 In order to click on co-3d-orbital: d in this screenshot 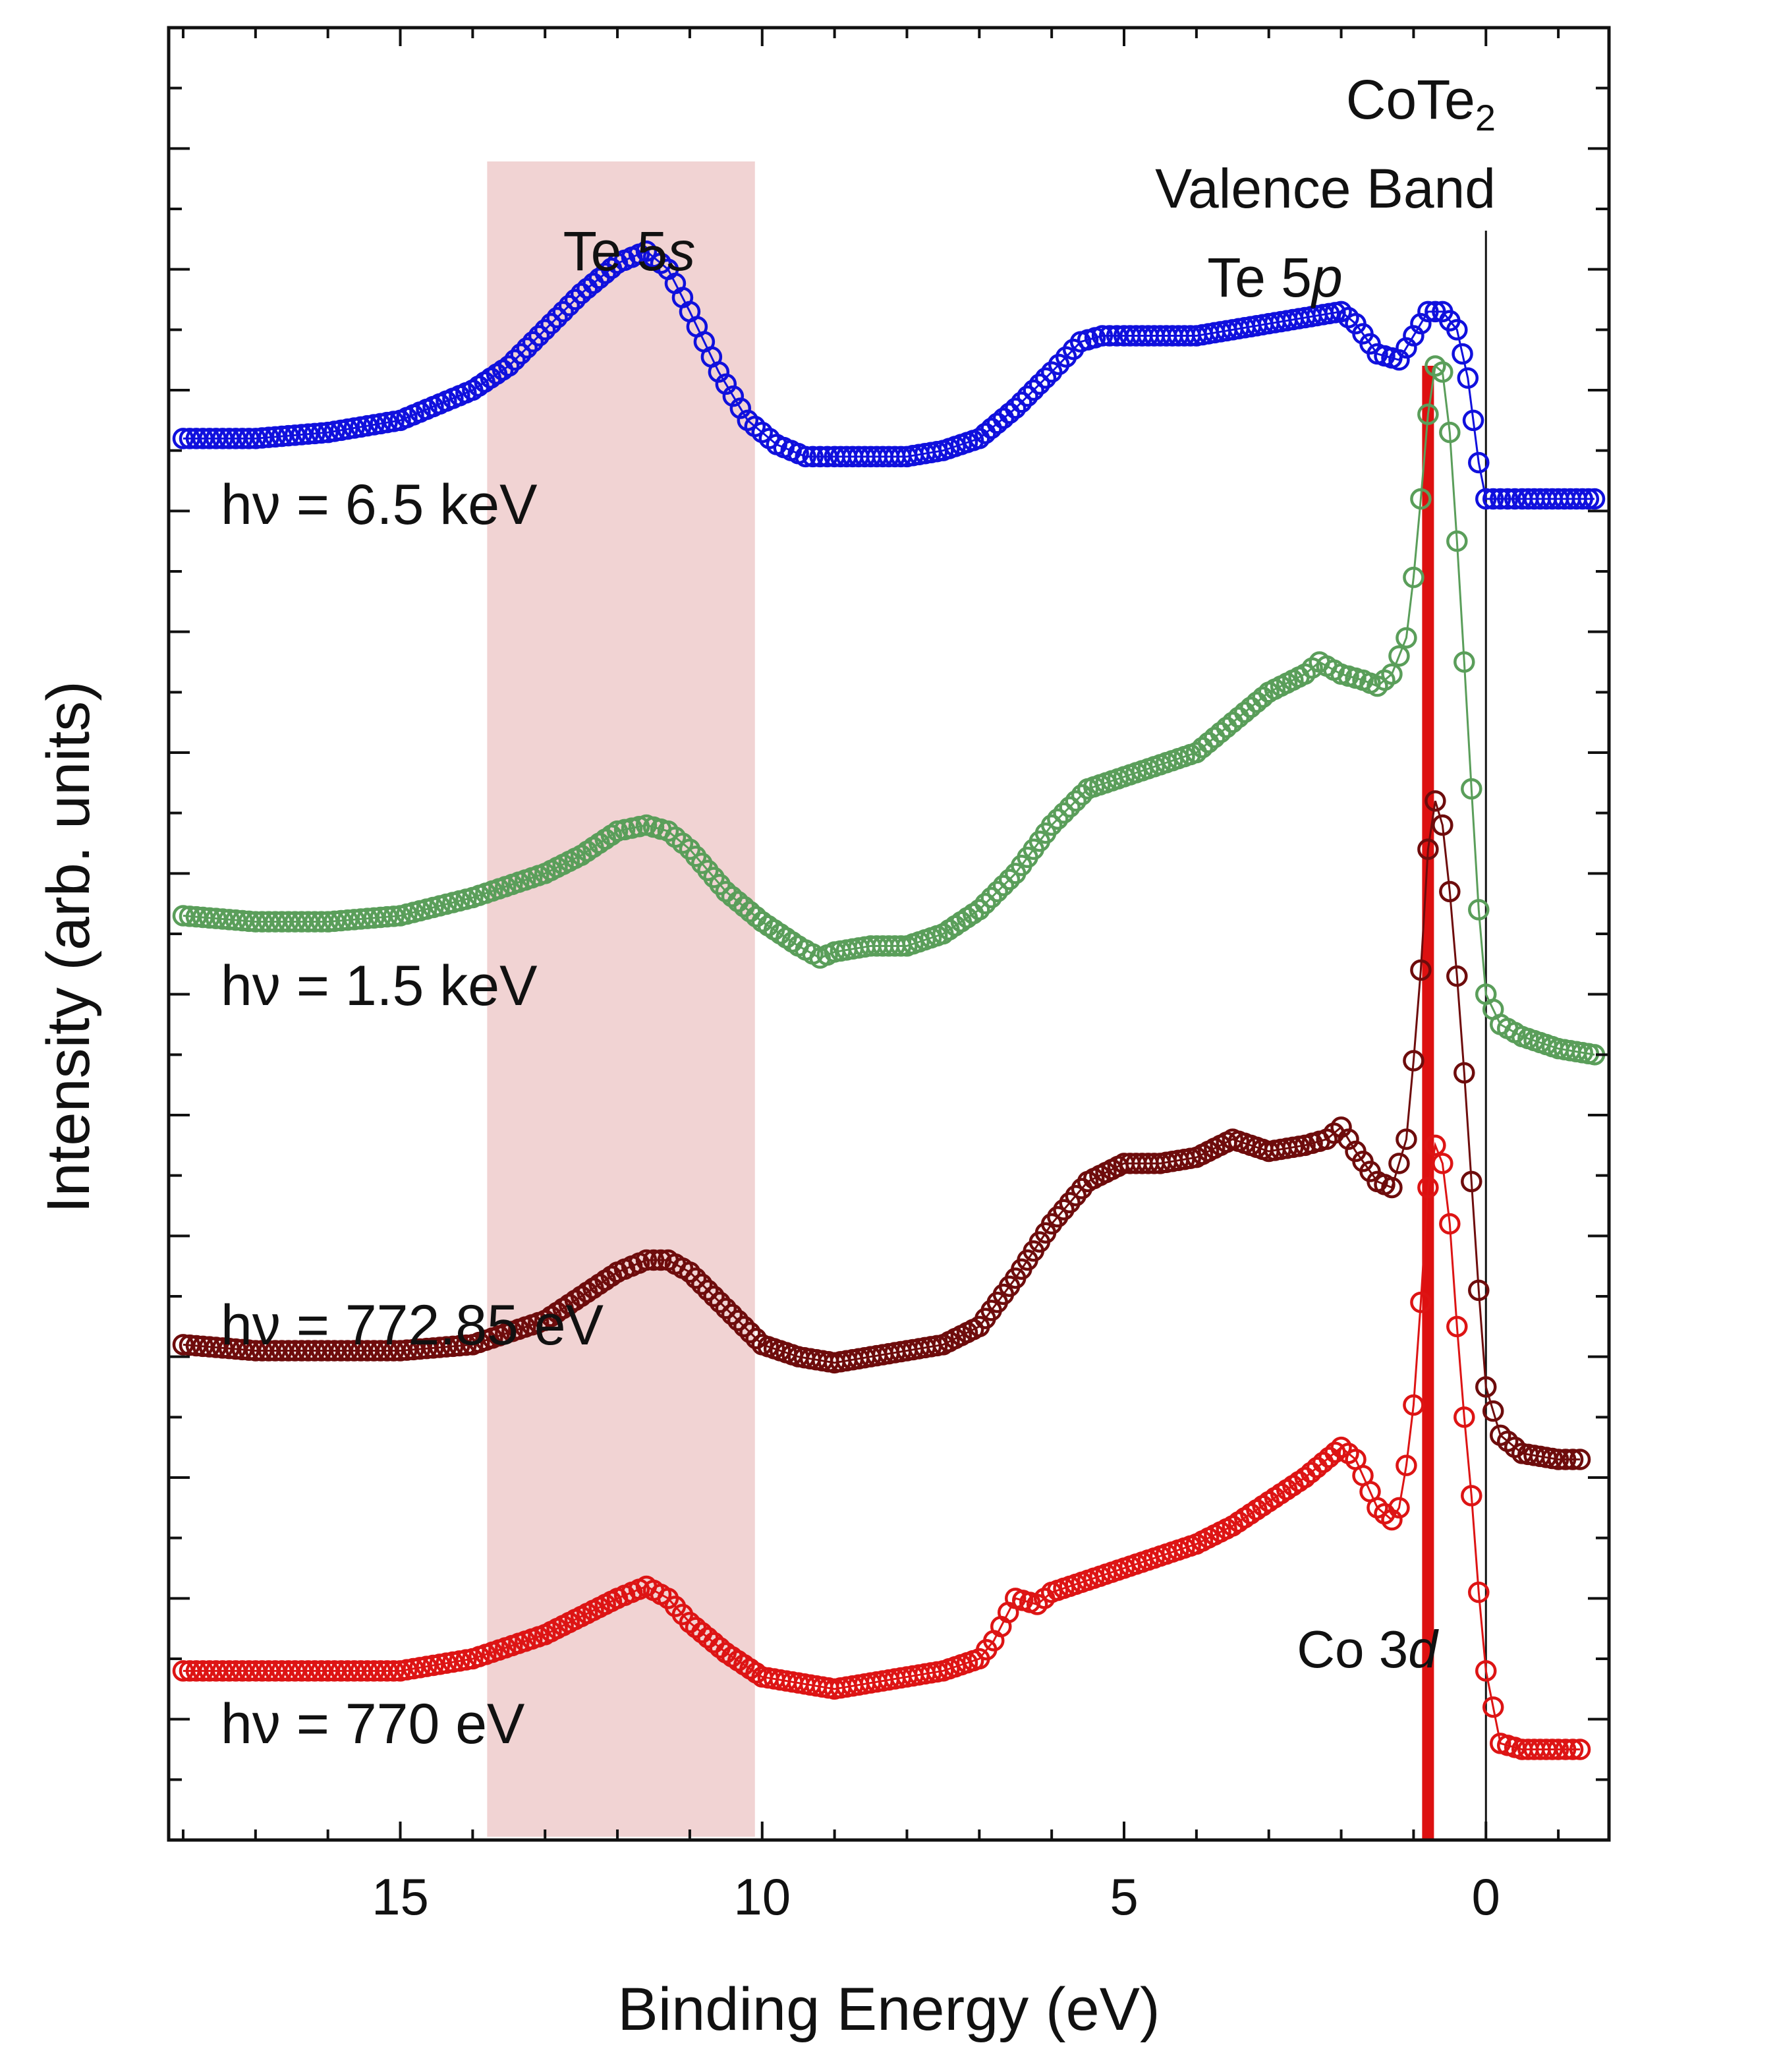, I will do `click(1423, 1649)`.